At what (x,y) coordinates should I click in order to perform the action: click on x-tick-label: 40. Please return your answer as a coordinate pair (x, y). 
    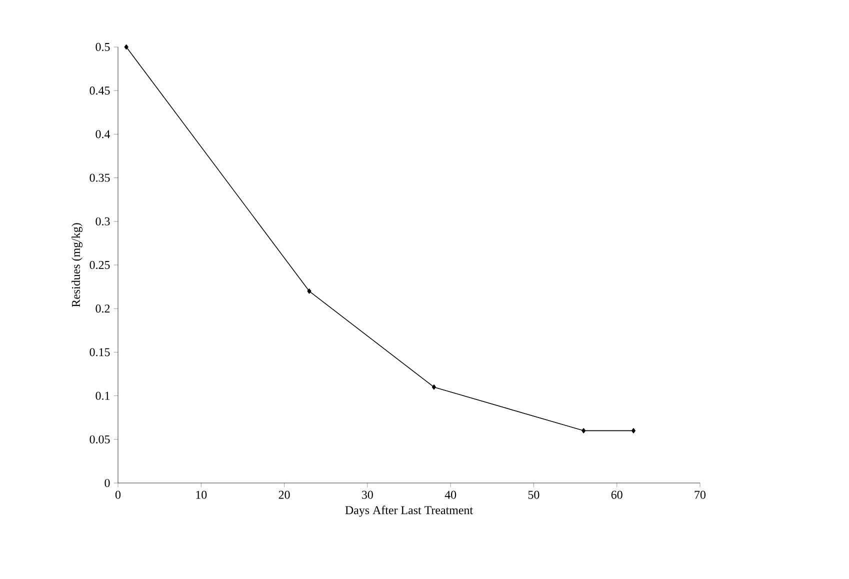
    Looking at the image, I should click on (450, 494).